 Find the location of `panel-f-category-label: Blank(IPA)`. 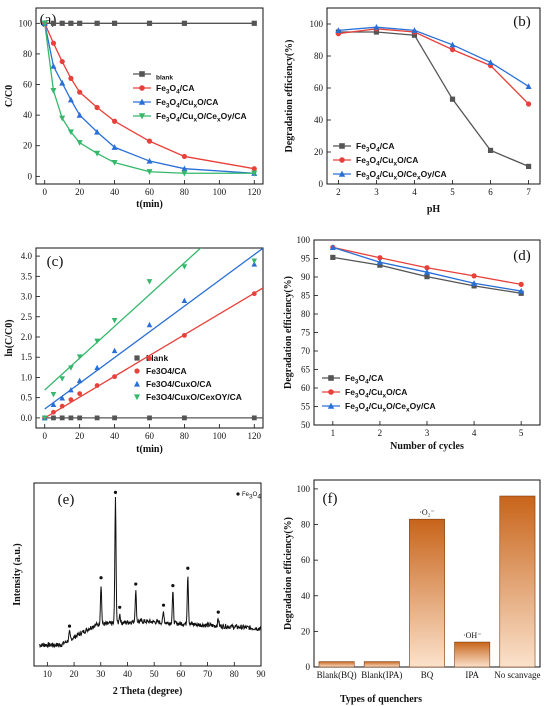

panel-f-category-label: Blank(IPA) is located at coordinates (381, 675).